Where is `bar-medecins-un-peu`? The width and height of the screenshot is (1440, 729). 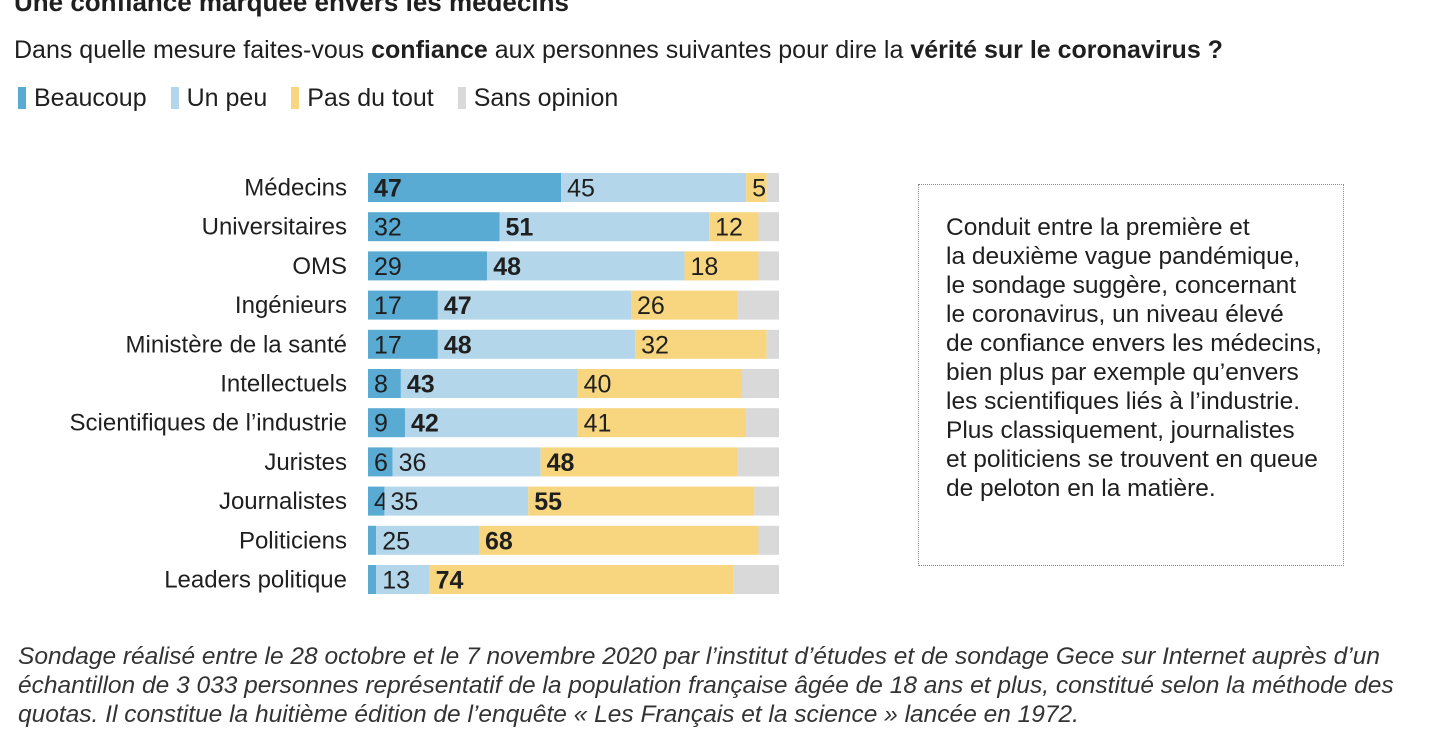 bar-medecins-un-peu is located at coordinates (654, 187).